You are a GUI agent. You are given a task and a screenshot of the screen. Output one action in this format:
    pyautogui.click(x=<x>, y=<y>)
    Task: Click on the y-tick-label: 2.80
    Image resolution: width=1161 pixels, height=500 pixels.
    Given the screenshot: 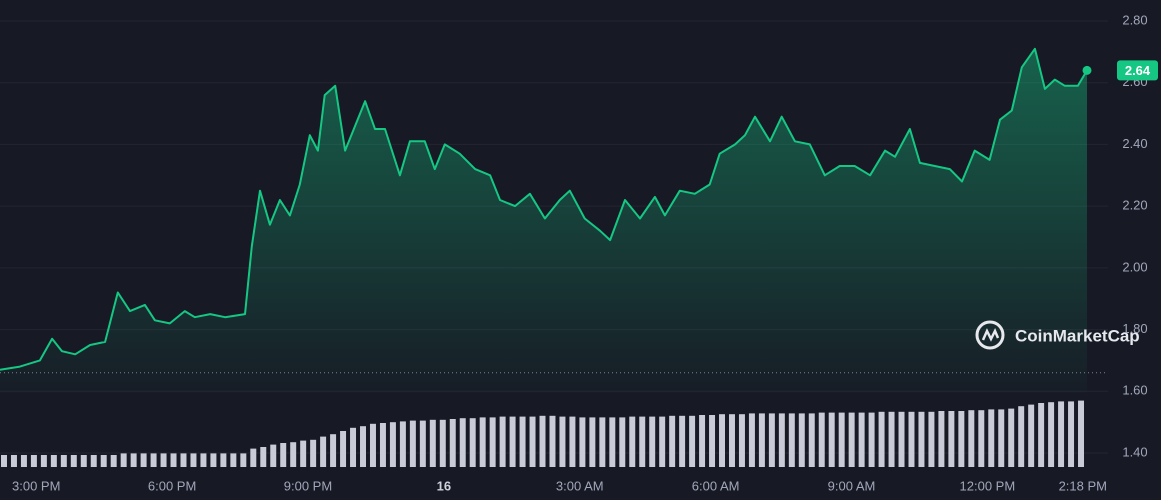 What is the action you would take?
    pyautogui.click(x=1134, y=19)
    